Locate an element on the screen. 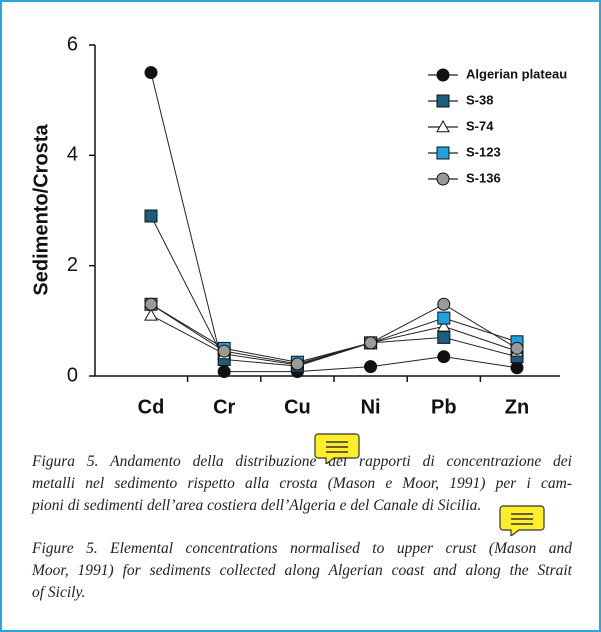 This screenshot has width=601, height=632. x-tick-label: Ni is located at coordinates (371, 407).